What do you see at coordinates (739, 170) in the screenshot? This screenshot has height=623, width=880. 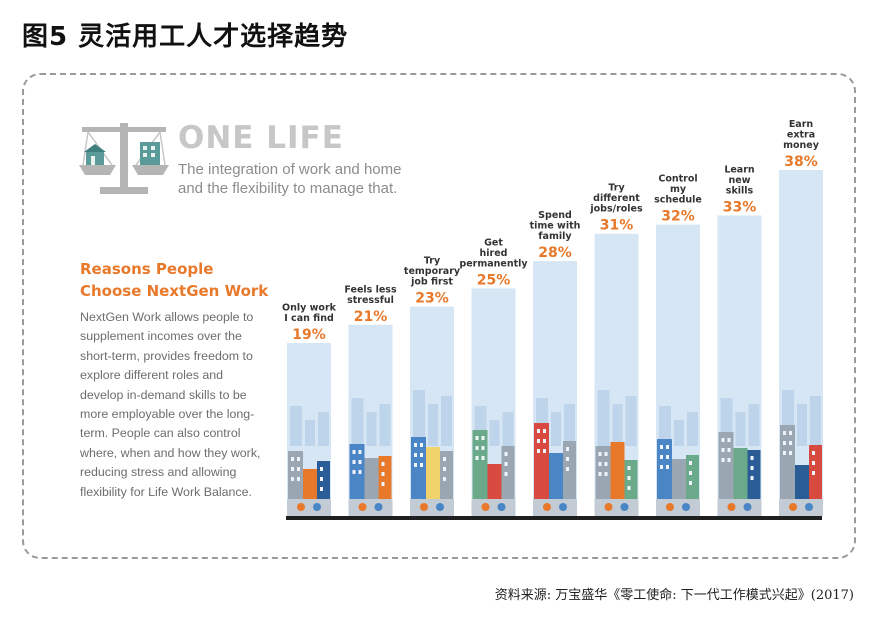 I see `bar-category-label: Learn` at bounding box center [739, 170].